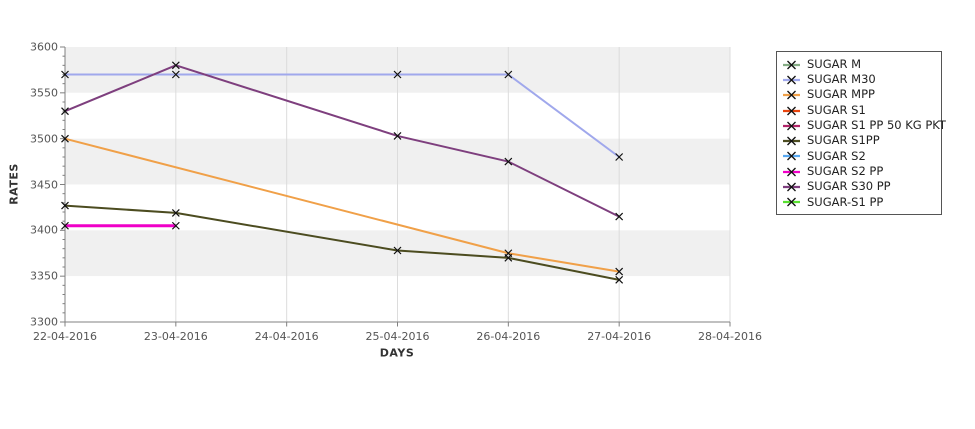 Image resolution: width=975 pixels, height=429 pixels. What do you see at coordinates (44, 322) in the screenshot?
I see `y-tick-label: 3300` at bounding box center [44, 322].